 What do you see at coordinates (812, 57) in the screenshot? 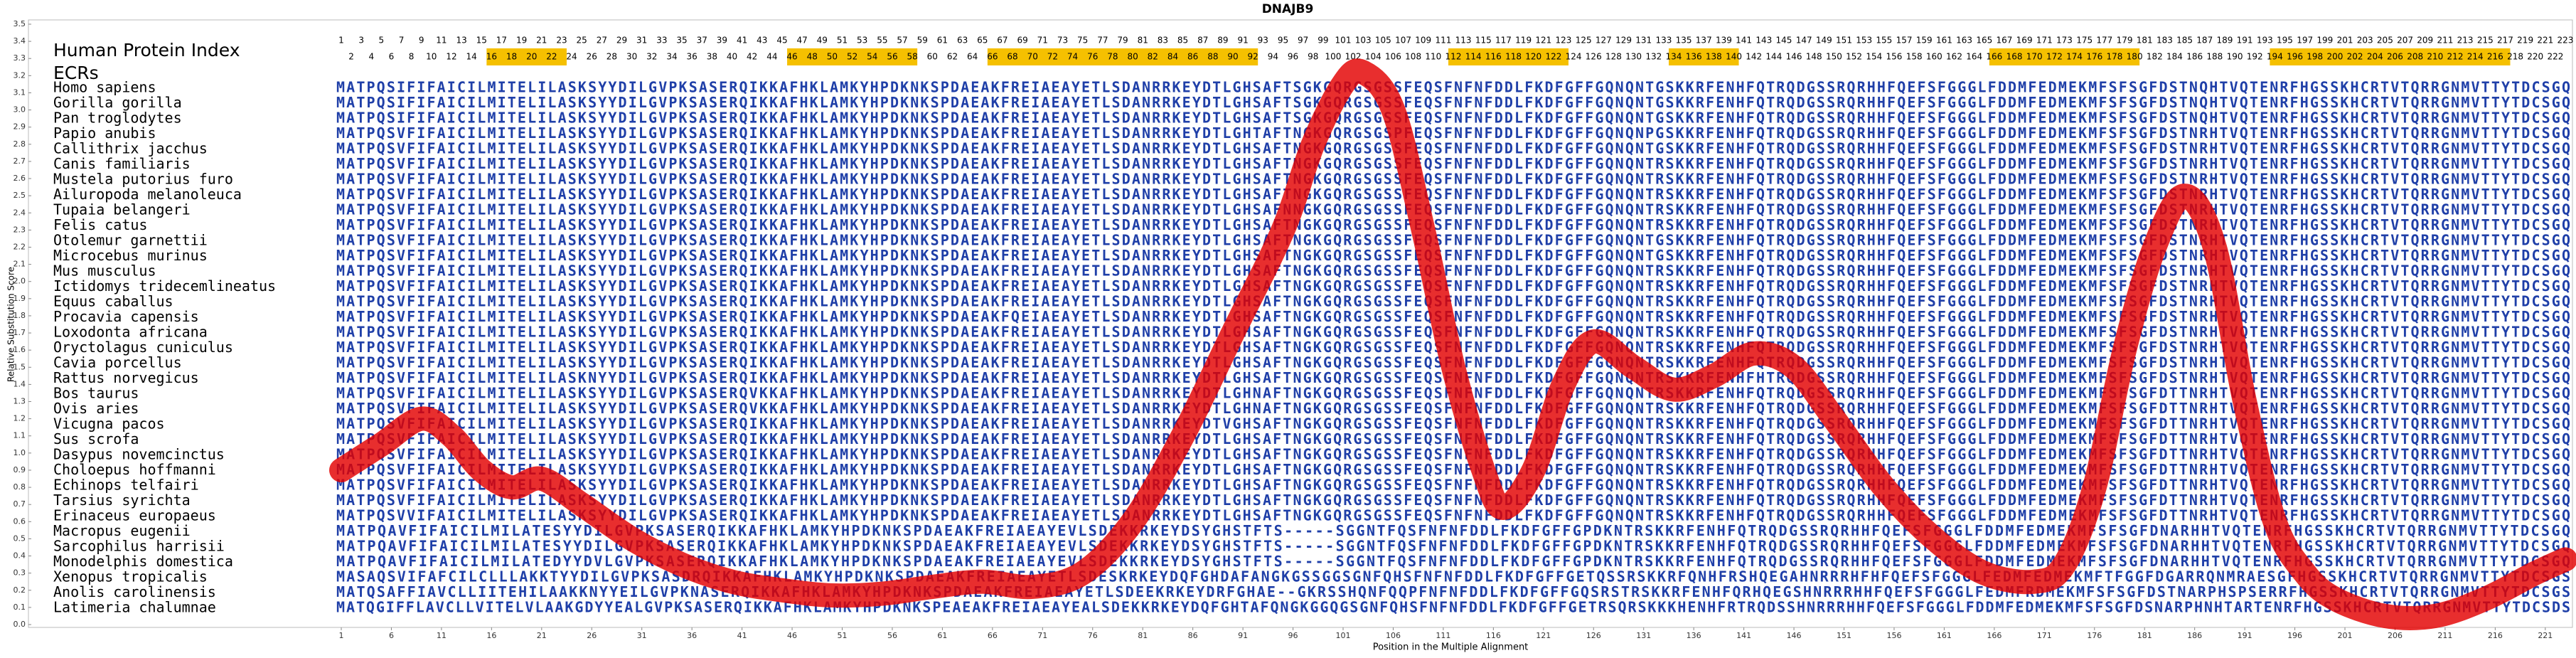
I see `index-number: 48` at bounding box center [812, 57].